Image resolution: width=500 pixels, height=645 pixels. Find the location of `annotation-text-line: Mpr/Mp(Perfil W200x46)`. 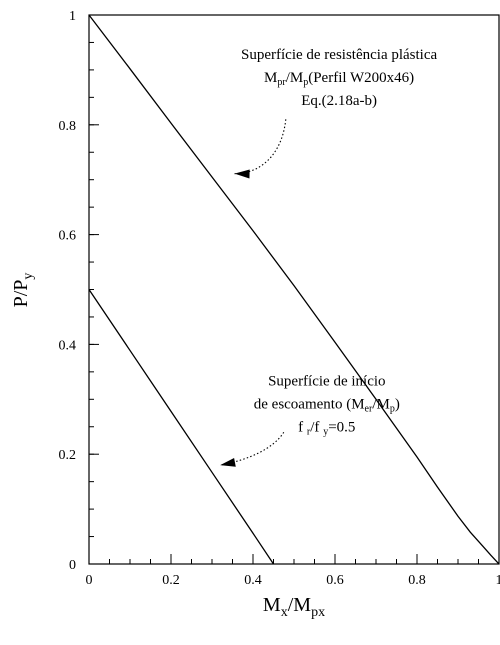

annotation-text-line: Mpr/Mp(Perfil W200x46) is located at coordinates (339, 79).